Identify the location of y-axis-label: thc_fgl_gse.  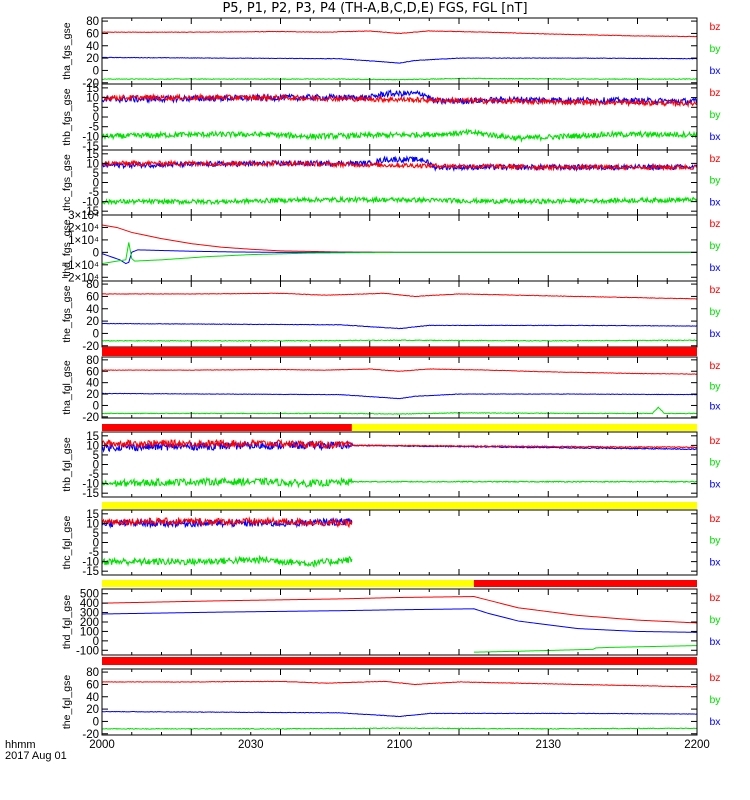
(67, 542).